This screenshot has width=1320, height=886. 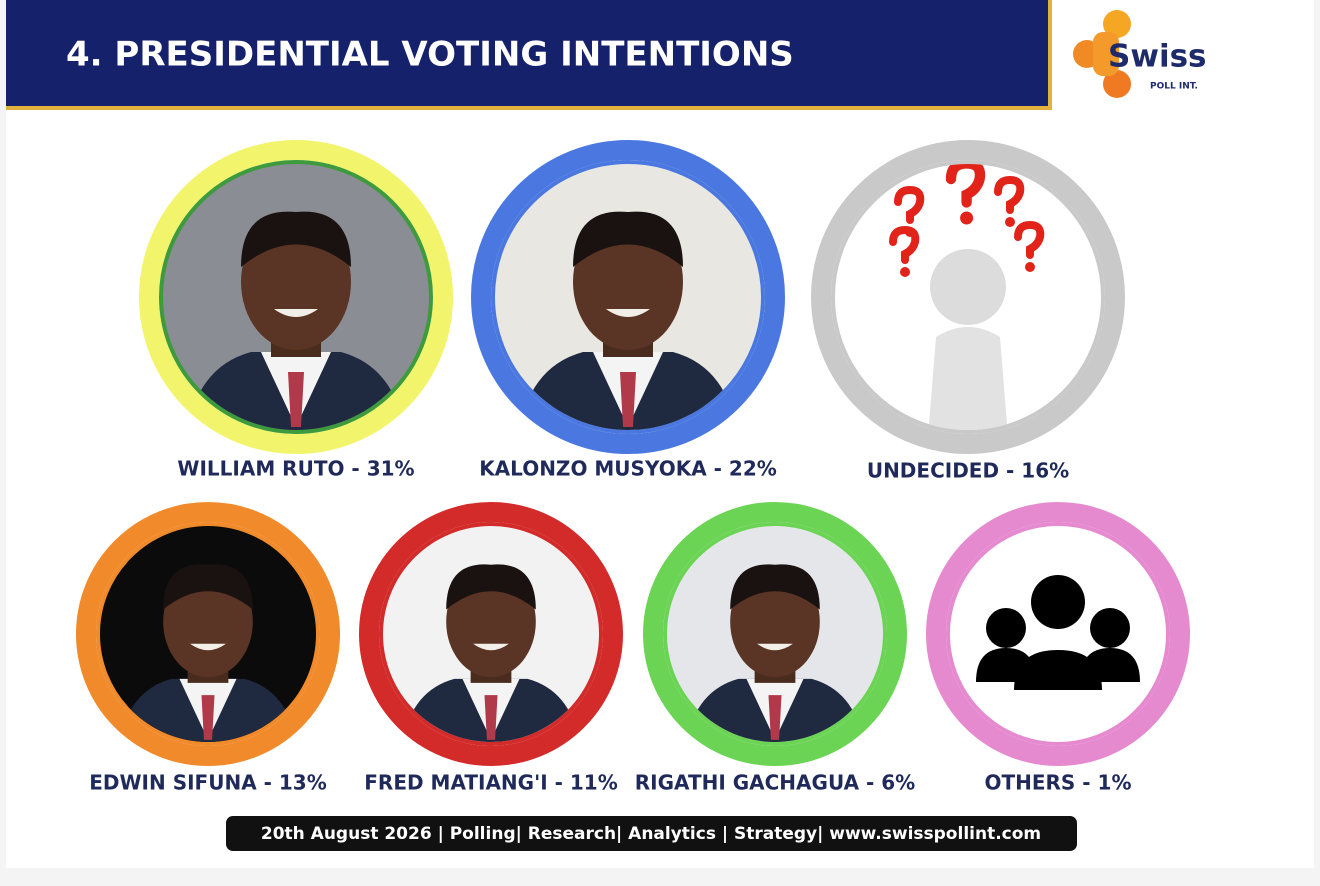 I want to click on candidate-card: RIGATHI GACHAGUA - 6%, so click(x=775, y=648).